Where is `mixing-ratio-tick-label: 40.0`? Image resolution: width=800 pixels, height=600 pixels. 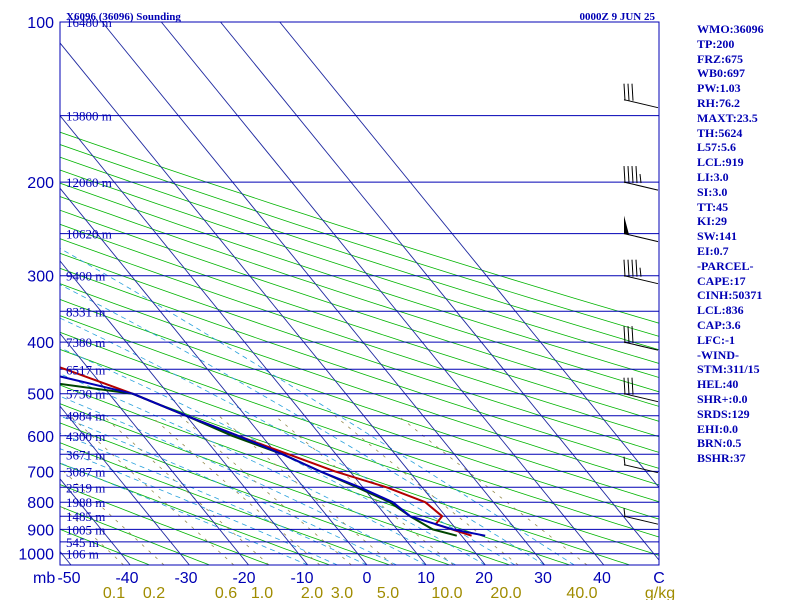 mixing-ratio-tick-label: 40.0 is located at coordinates (581, 592).